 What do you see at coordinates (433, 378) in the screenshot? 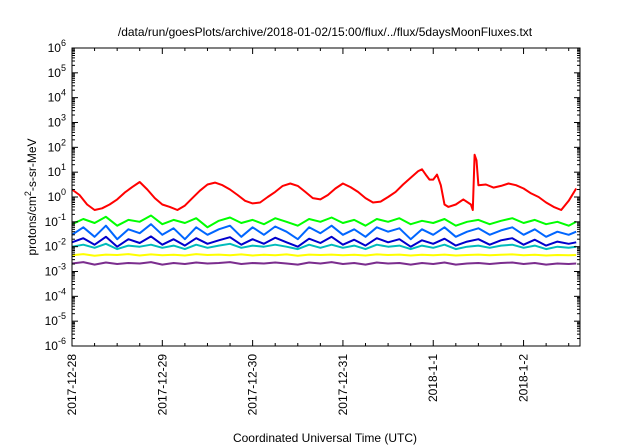
I see `x-tick-label: 2018-1-1` at bounding box center [433, 378].